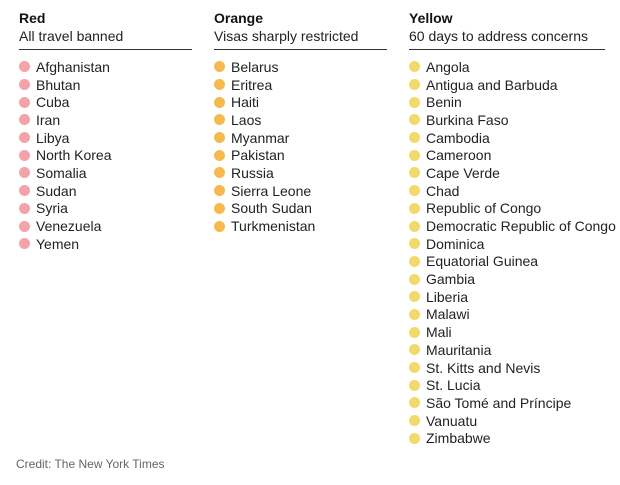  Describe the element at coordinates (90, 464) in the screenshot. I see `credit-line: Credit: The New York Times` at that location.